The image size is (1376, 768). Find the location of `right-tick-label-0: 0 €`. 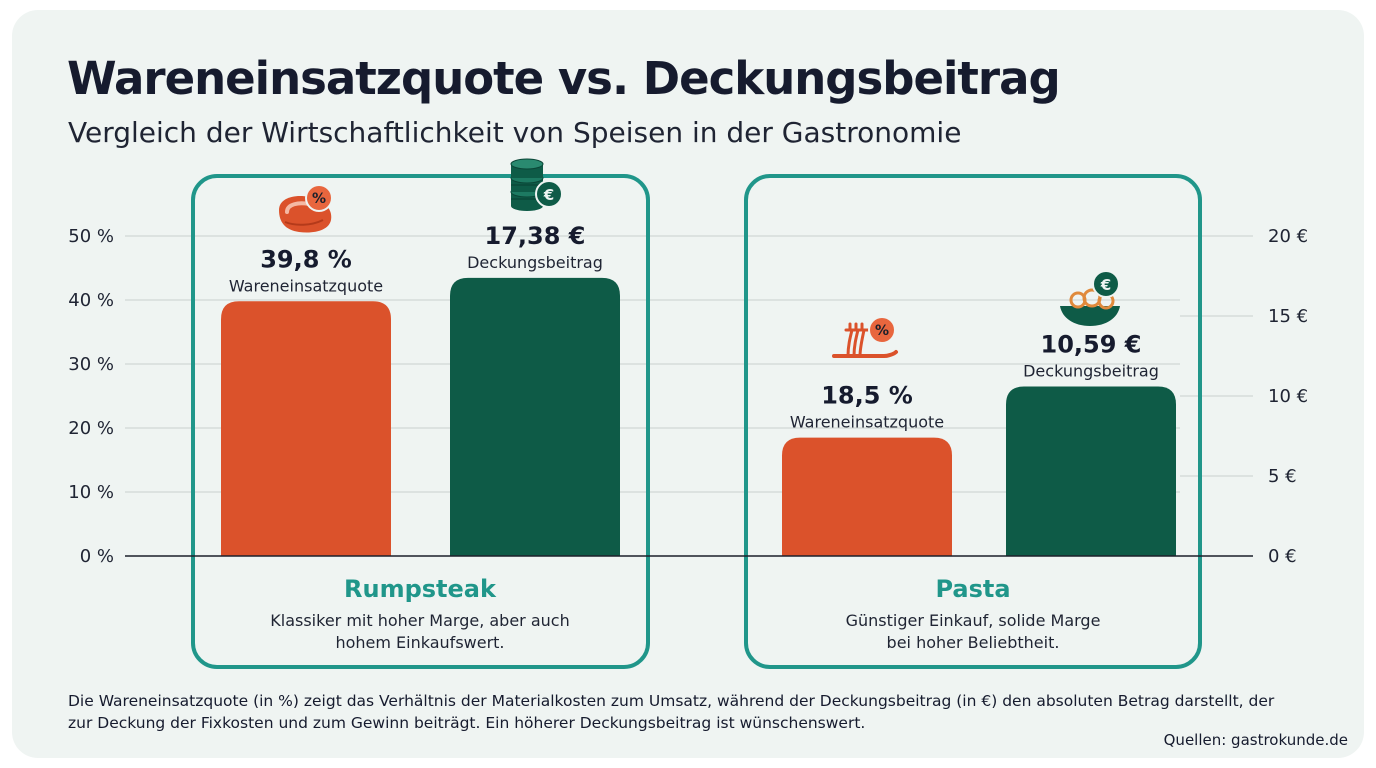

right-tick-label-0: 0 € is located at coordinates (1282, 556).